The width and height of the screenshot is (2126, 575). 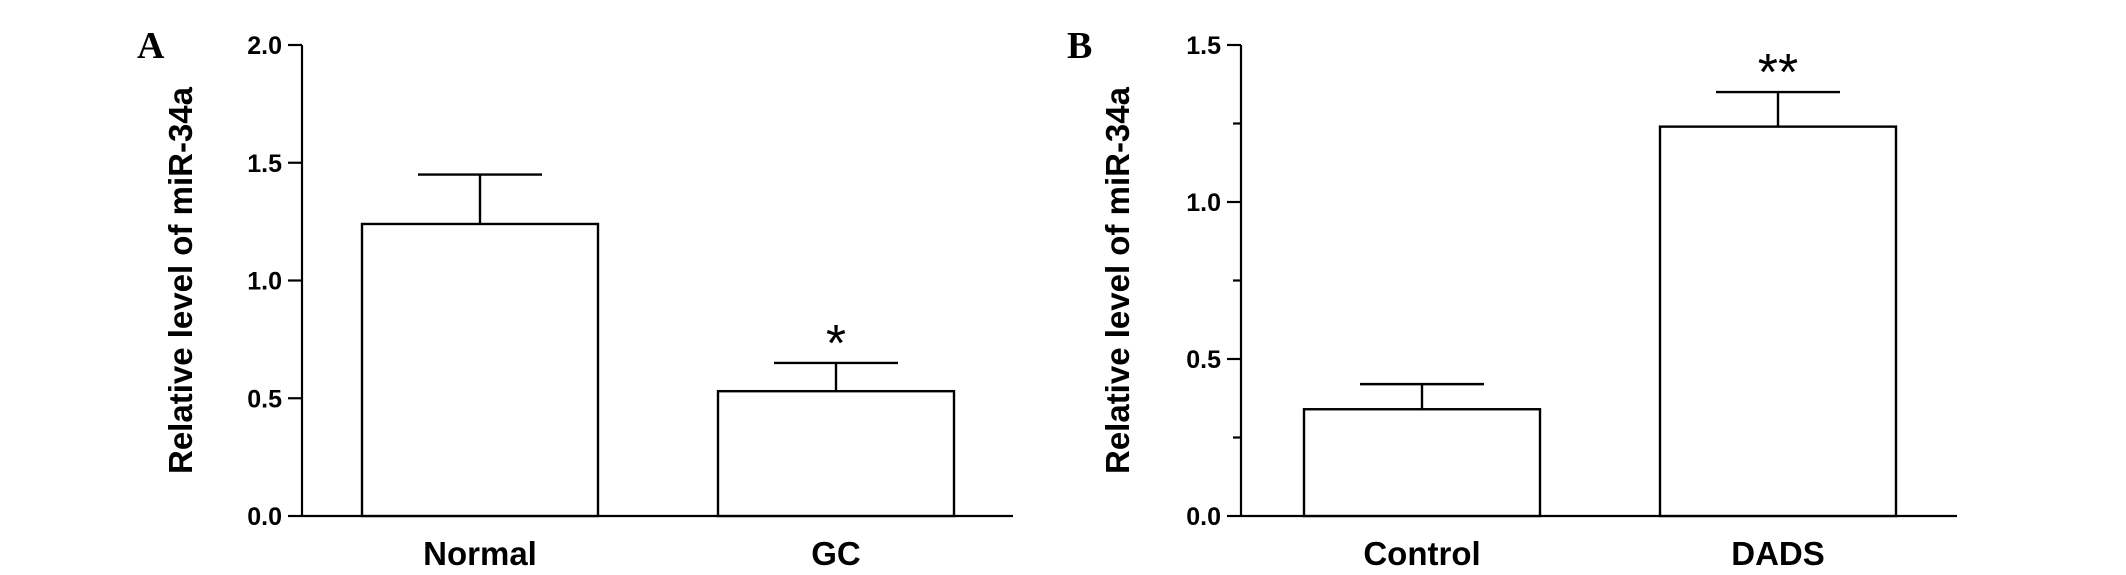 I want to click on panel-letter: A, so click(x=151, y=46).